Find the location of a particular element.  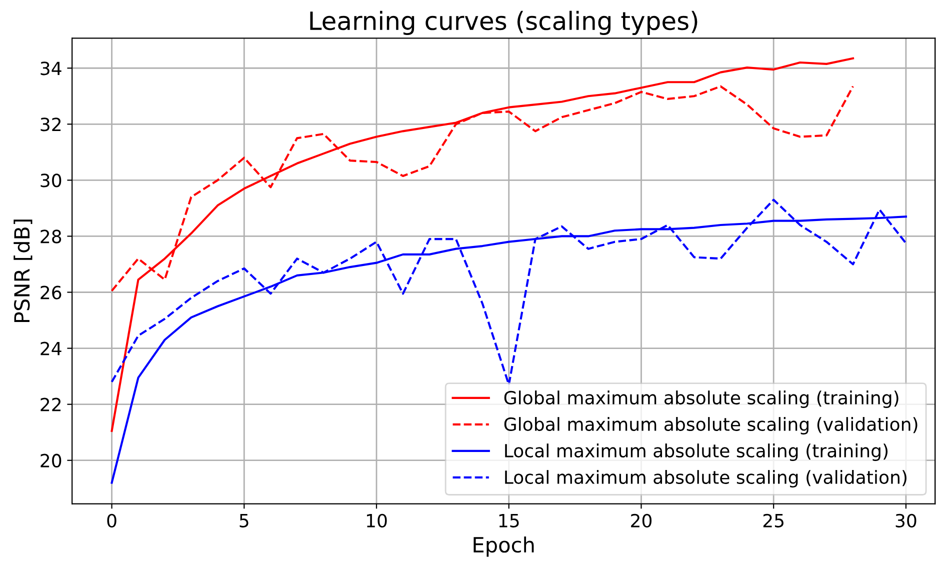

x-tick-label: 25 is located at coordinates (773, 521).